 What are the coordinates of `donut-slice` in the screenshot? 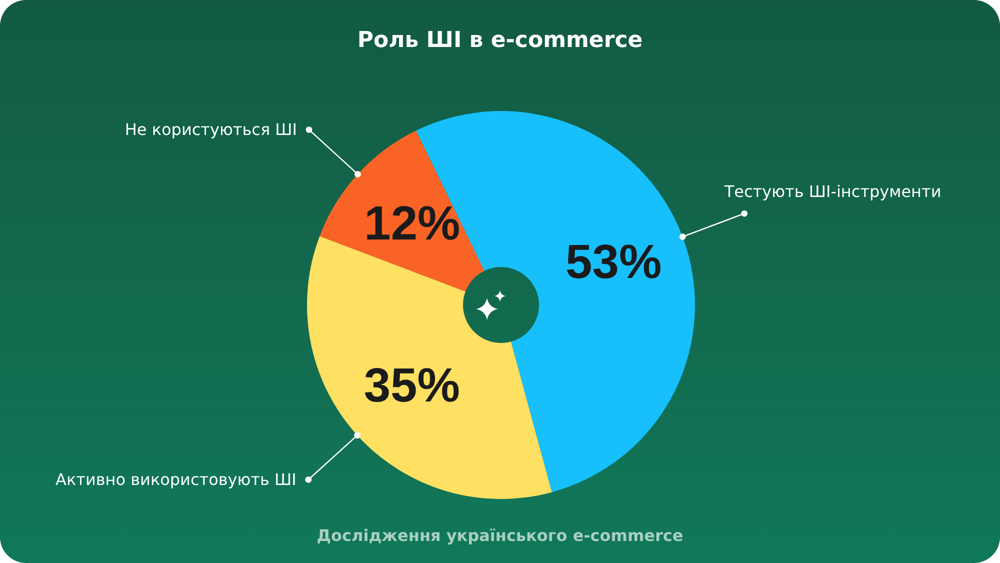 It's located at (402, 211).